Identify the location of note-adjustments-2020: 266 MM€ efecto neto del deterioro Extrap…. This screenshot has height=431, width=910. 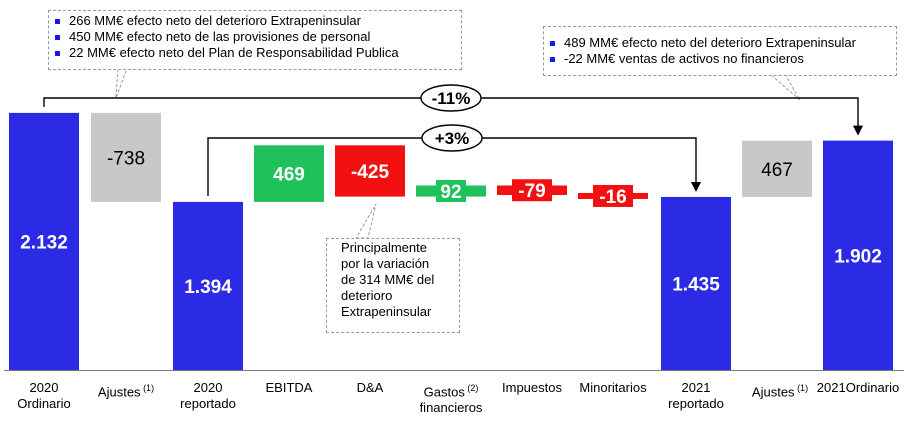
(255, 40).